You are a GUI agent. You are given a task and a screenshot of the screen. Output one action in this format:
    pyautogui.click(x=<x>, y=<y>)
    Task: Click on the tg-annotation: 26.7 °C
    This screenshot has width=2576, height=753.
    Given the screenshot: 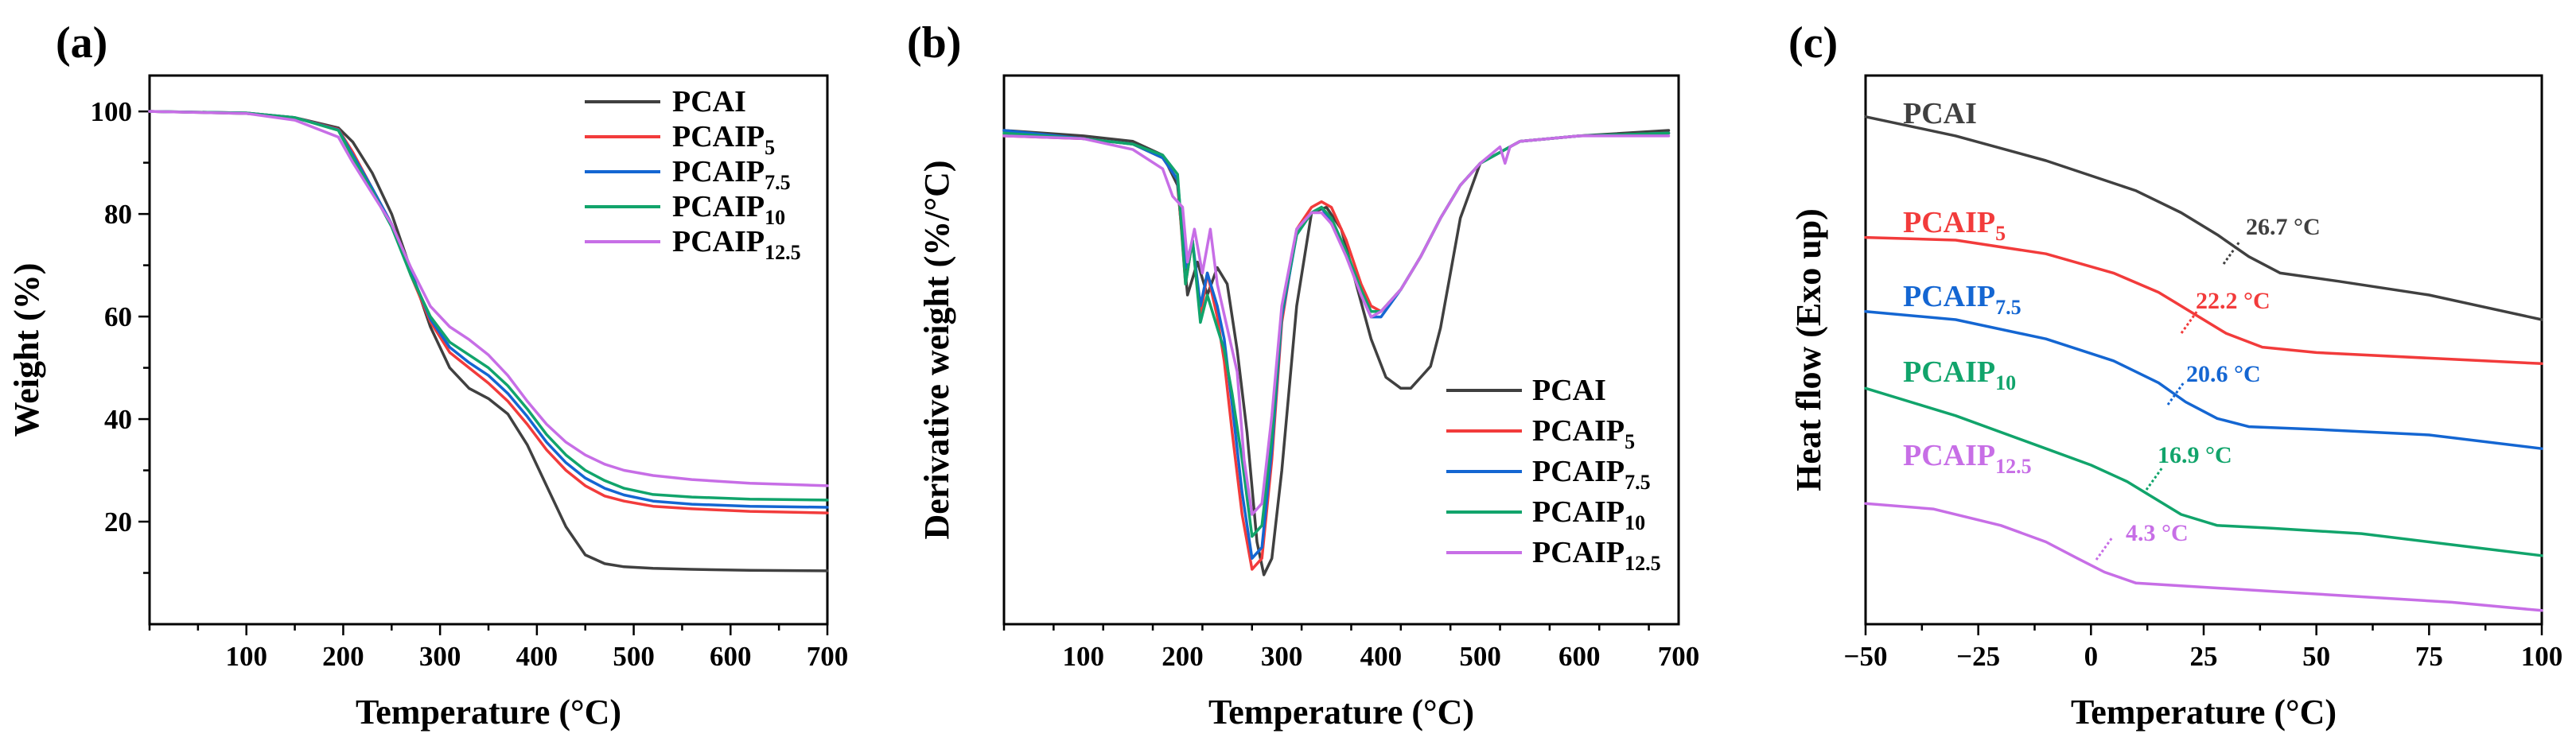 What is the action you would take?
    pyautogui.click(x=2283, y=227)
    